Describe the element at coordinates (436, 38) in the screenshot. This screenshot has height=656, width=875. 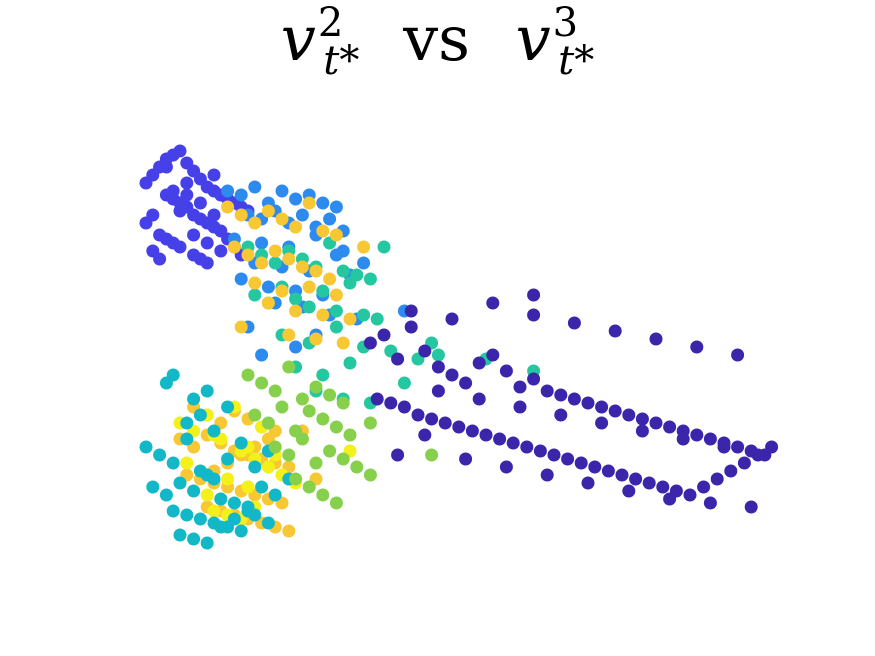
I see `title-middle: vs` at that location.